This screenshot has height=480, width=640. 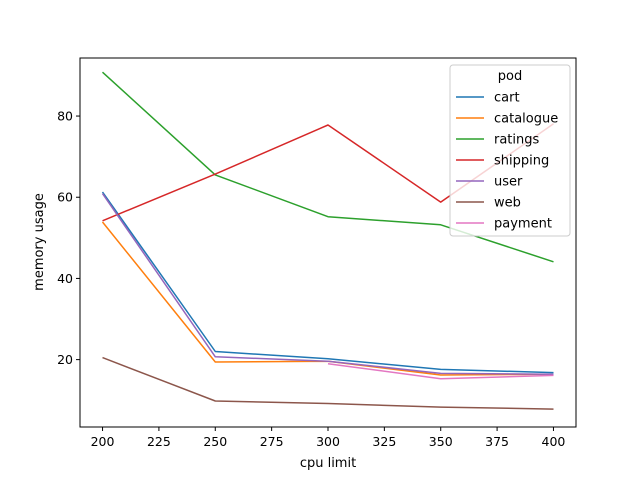 I want to click on y-tick-label: 20, so click(x=65, y=359).